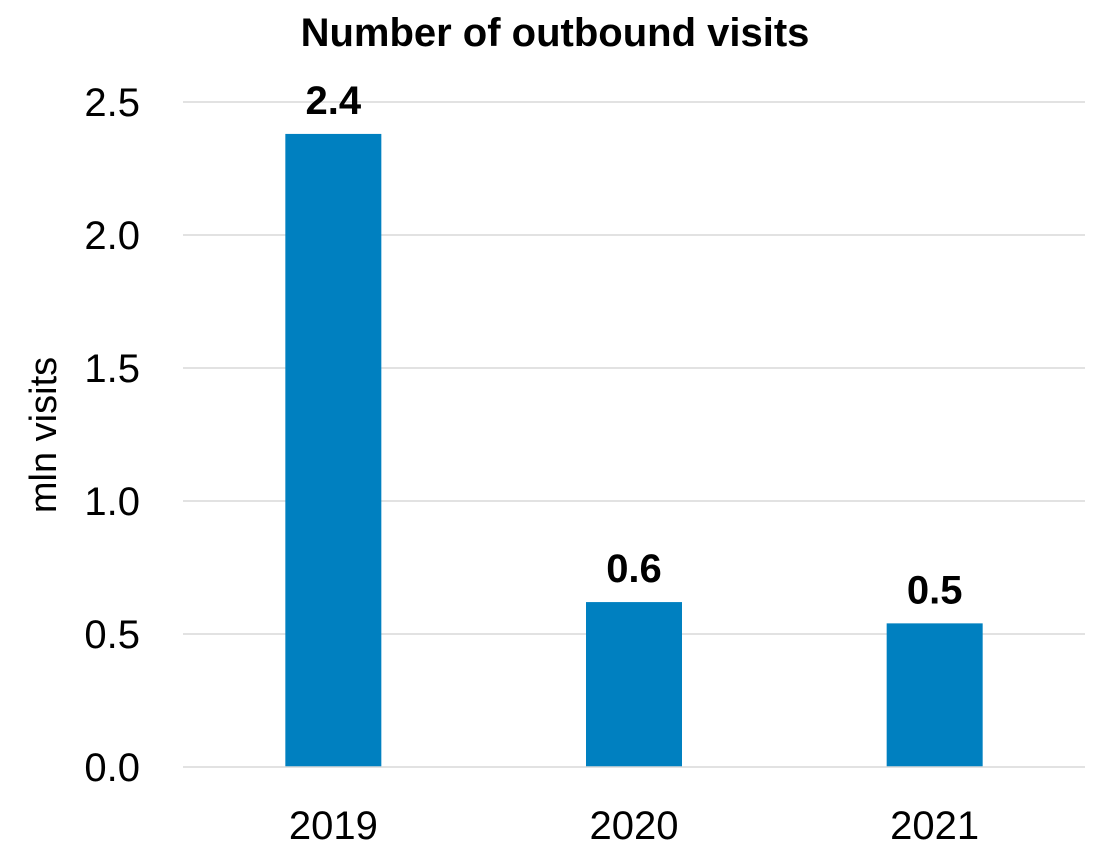 The image size is (1097, 847). Describe the element at coordinates (112, 369) in the screenshot. I see `y-tick-label: 1.5` at that location.